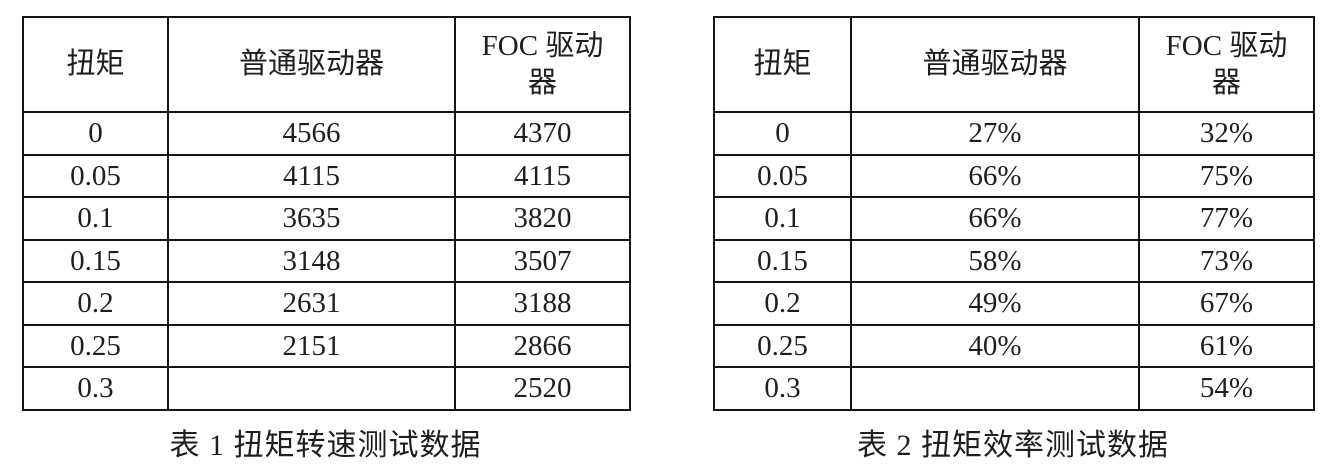  I want to click on table-cell: 2151, so click(311, 345).